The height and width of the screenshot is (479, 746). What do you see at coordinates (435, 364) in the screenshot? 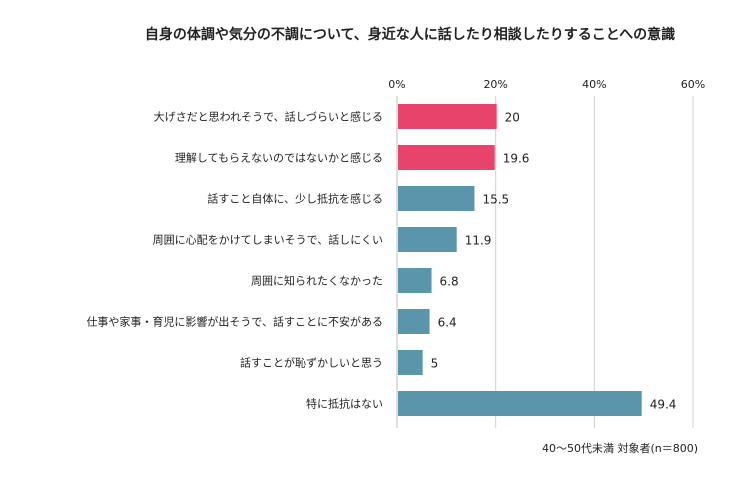
I see `value-label: 5` at bounding box center [435, 364].